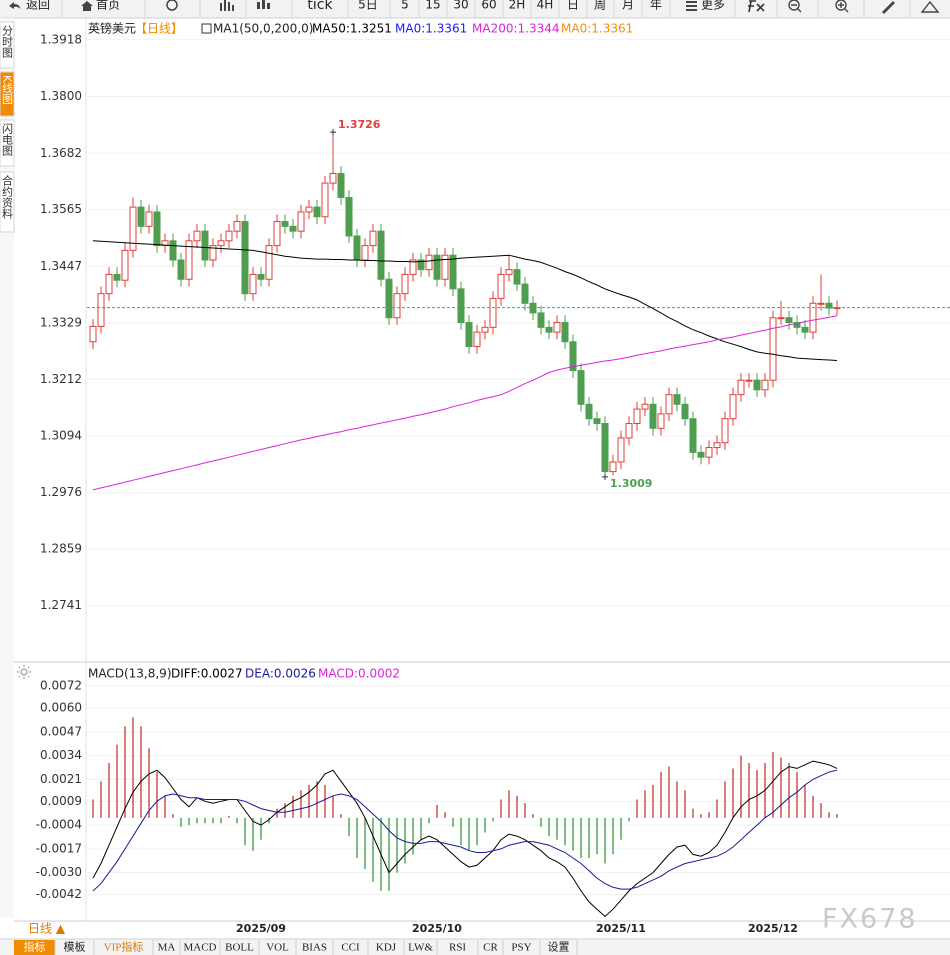 This screenshot has width=950, height=955. Describe the element at coordinates (888, 7) in the screenshot. I see `pen-icon` at that location.